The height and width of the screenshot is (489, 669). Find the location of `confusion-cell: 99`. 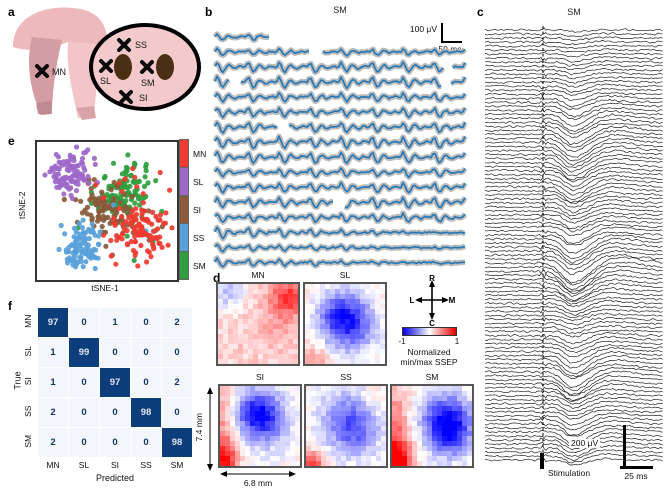

confusion-cell: 99 is located at coordinates (84, 352).